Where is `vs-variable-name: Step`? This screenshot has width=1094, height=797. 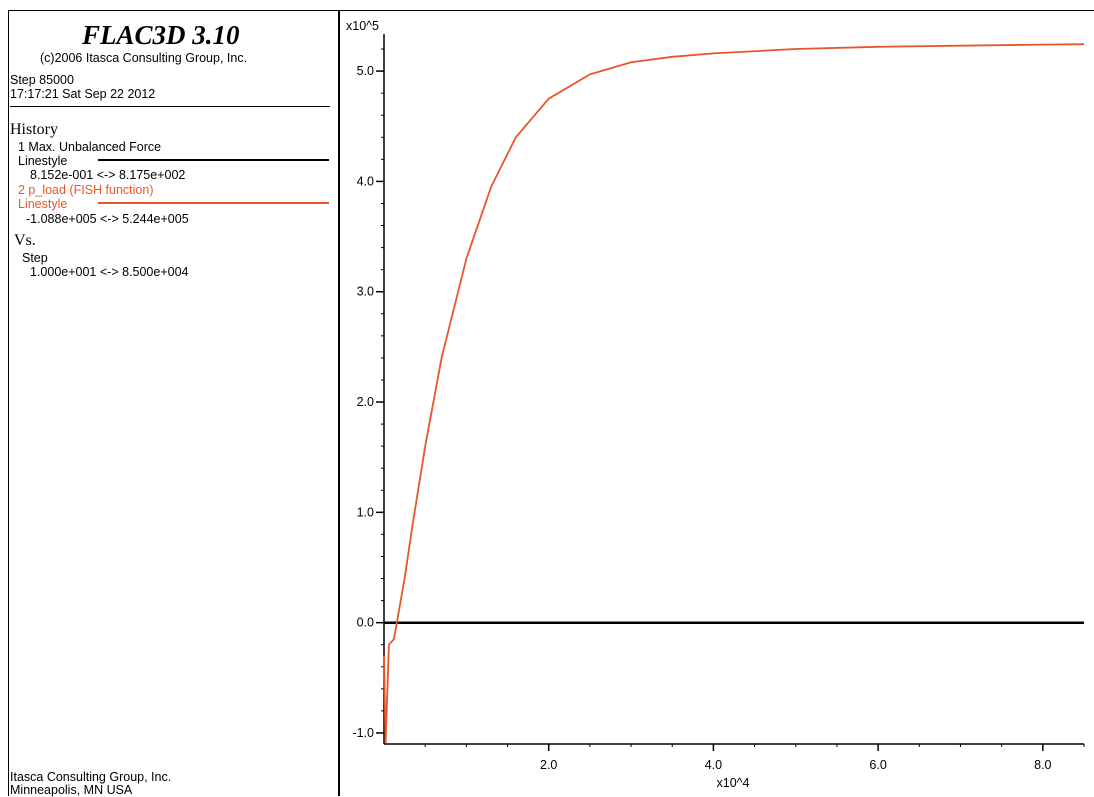 vs-variable-name: Step is located at coordinates (35, 258).